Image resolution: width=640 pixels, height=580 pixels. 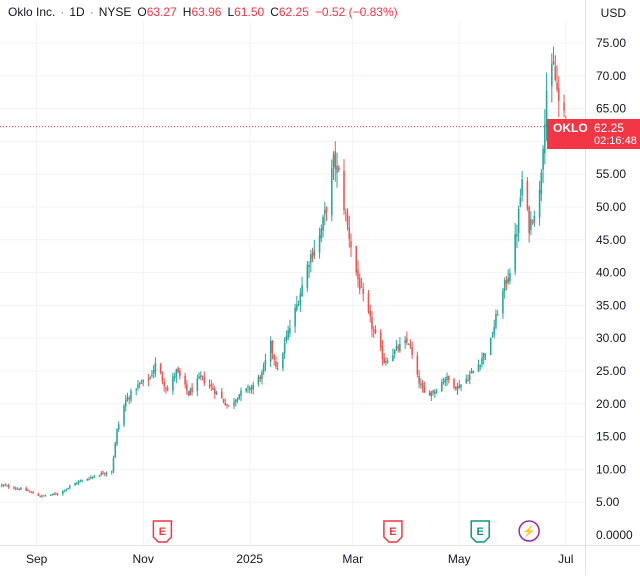 What do you see at coordinates (611, 371) in the screenshot?
I see `price-tick-label: 25.00` at bounding box center [611, 371].